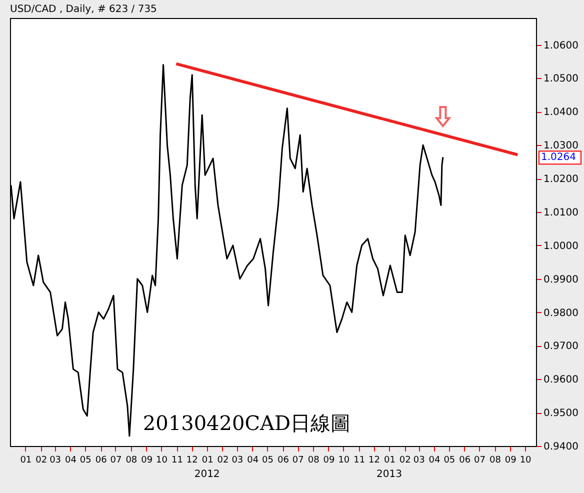 The height and width of the screenshot is (493, 584). Describe the element at coordinates (561, 346) in the screenshot. I see `y-tick-label: 0.9700` at that location.